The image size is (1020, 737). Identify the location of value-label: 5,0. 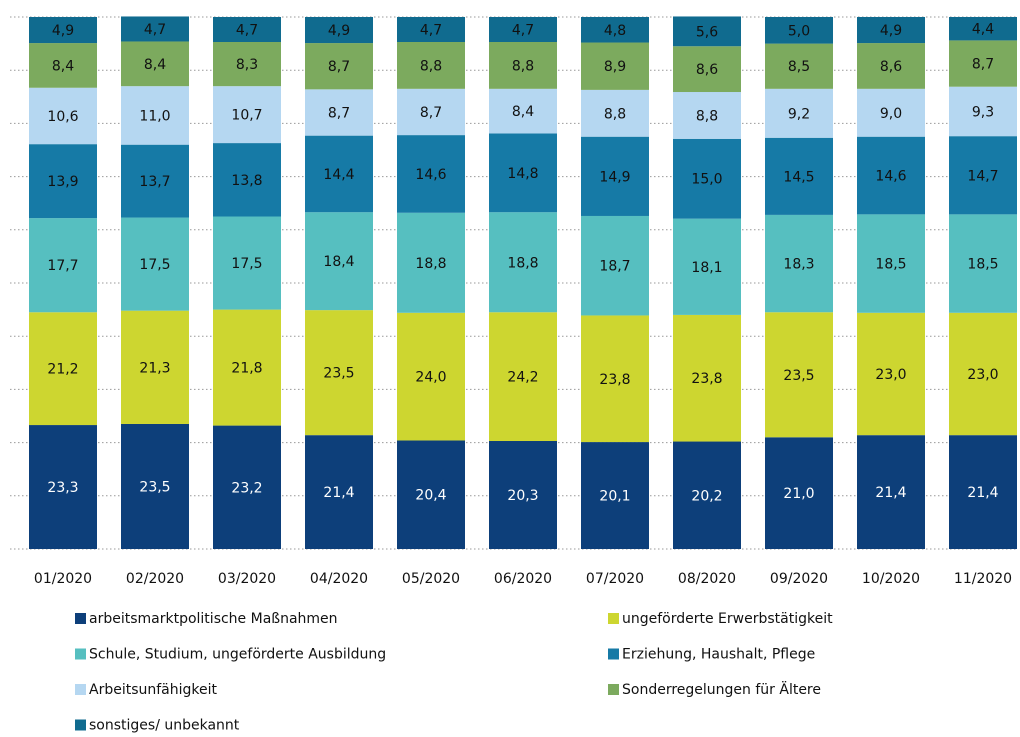
(799, 31).